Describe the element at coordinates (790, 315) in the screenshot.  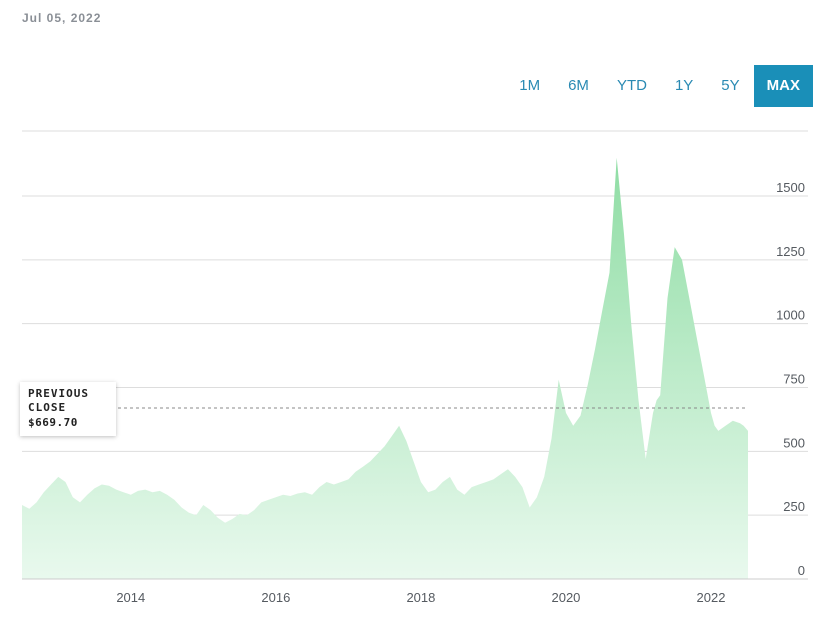
I see `y-tick-label: 1000` at that location.